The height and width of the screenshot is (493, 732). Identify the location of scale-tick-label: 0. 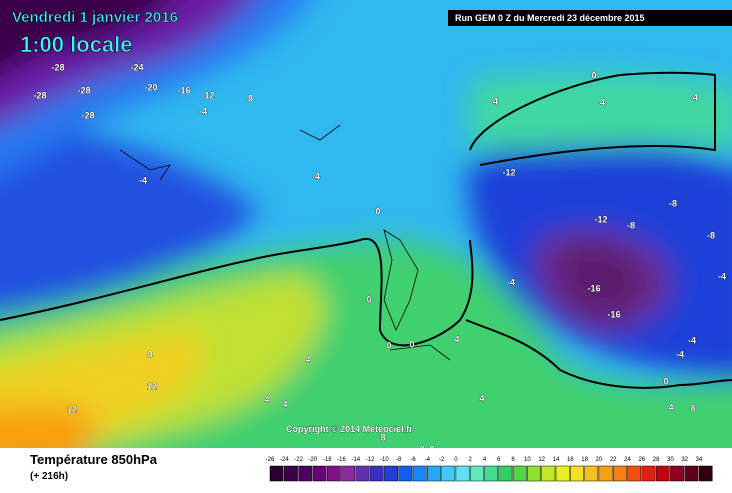
(456, 460).